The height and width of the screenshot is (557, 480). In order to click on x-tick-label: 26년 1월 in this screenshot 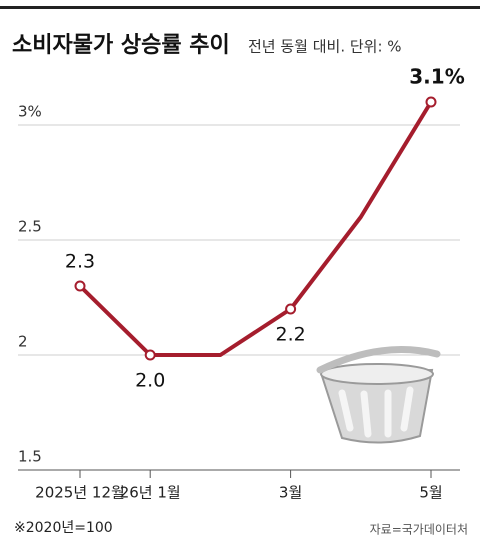, I will do `click(150, 493)`.